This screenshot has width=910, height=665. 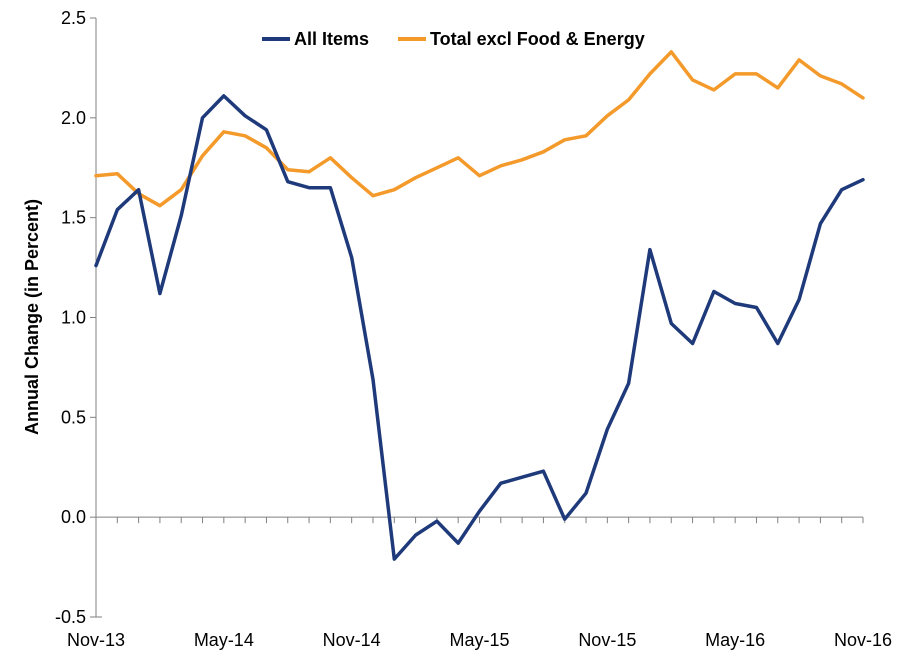 What do you see at coordinates (331, 39) in the screenshot?
I see `legend-label-all-items: All Items` at bounding box center [331, 39].